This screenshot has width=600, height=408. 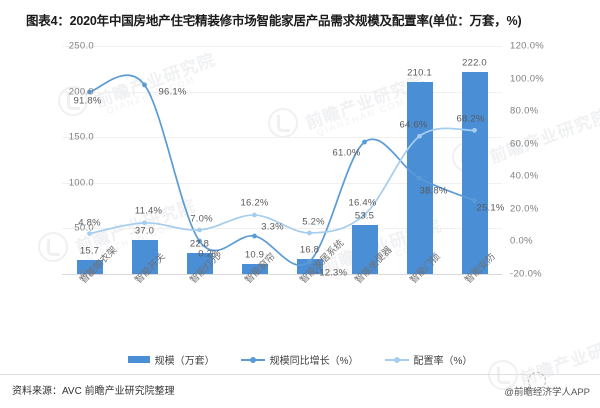 I want to click on y2-axis-tick-label: 0.0%, so click(x=521, y=241).